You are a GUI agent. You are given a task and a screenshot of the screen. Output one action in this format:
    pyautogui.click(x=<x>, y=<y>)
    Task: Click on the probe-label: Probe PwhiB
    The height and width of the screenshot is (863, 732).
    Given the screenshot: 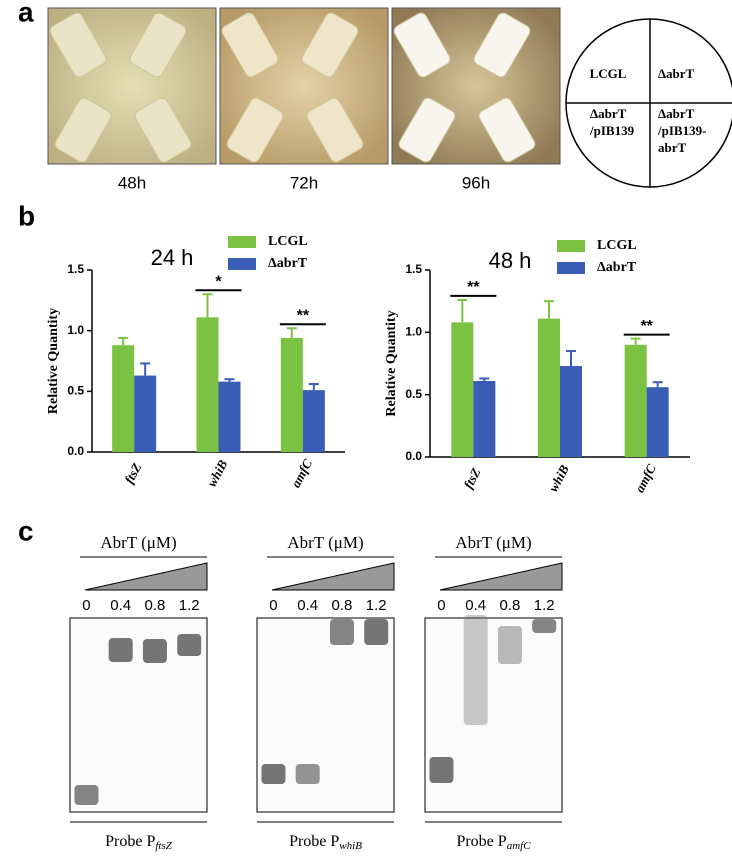 What is the action you would take?
    pyautogui.click(x=325, y=842)
    